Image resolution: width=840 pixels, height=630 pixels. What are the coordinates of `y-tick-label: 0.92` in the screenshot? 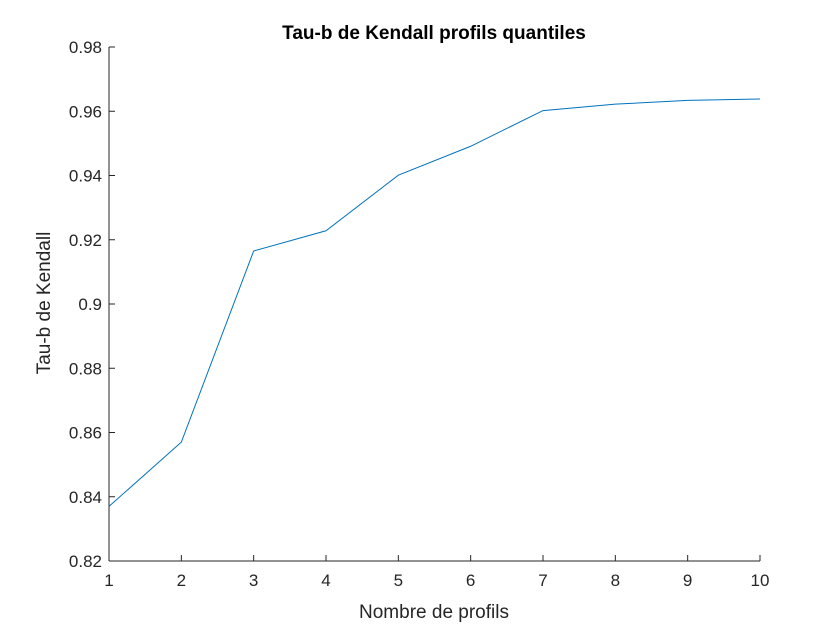 It's located at (85, 240).